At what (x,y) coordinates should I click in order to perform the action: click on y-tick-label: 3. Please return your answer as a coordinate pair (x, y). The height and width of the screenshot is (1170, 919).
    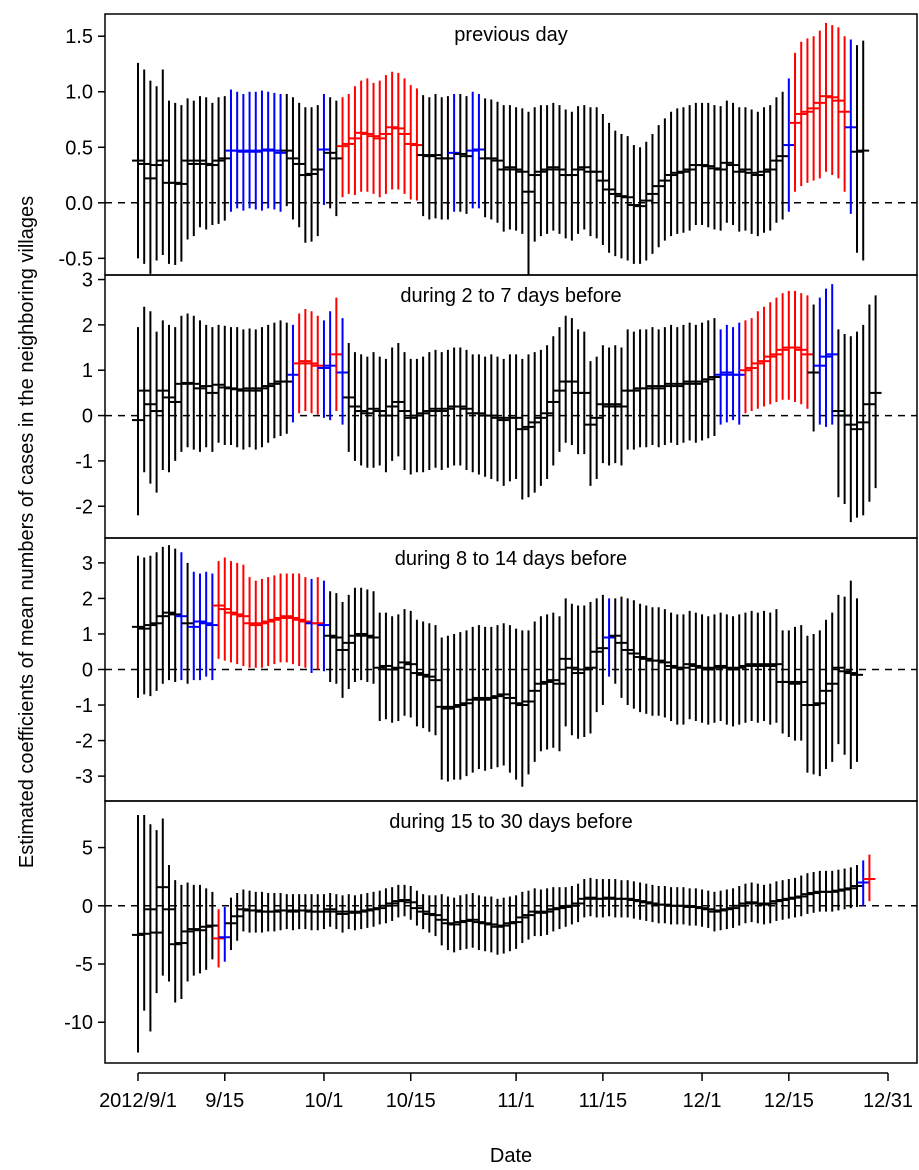
    Looking at the image, I should click on (87, 564).